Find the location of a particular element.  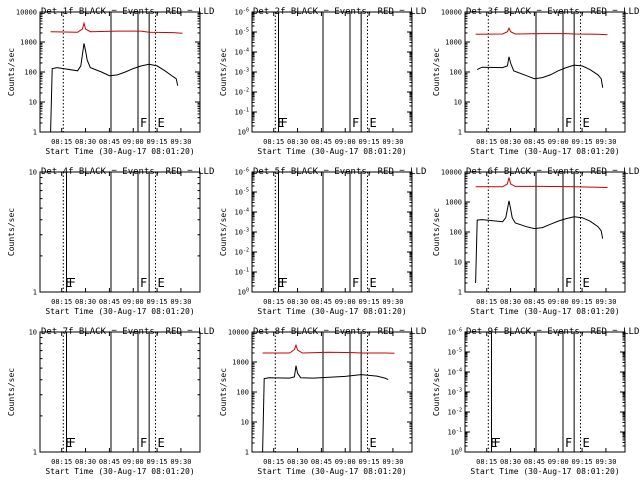

panel-title: Det 5f BLACK = Events, RED = LLD is located at coordinates (339, 172).